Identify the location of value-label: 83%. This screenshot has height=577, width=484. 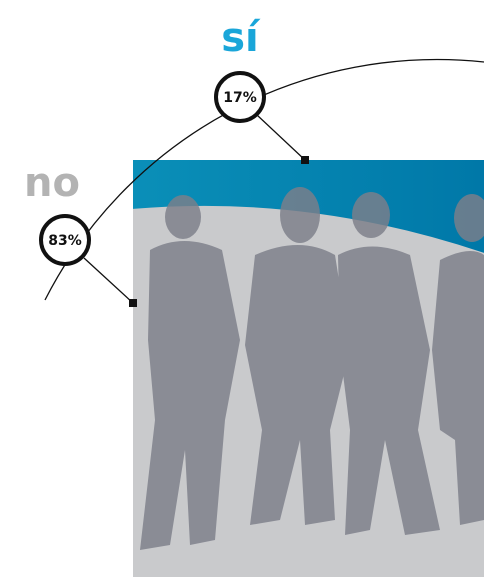
(65, 241).